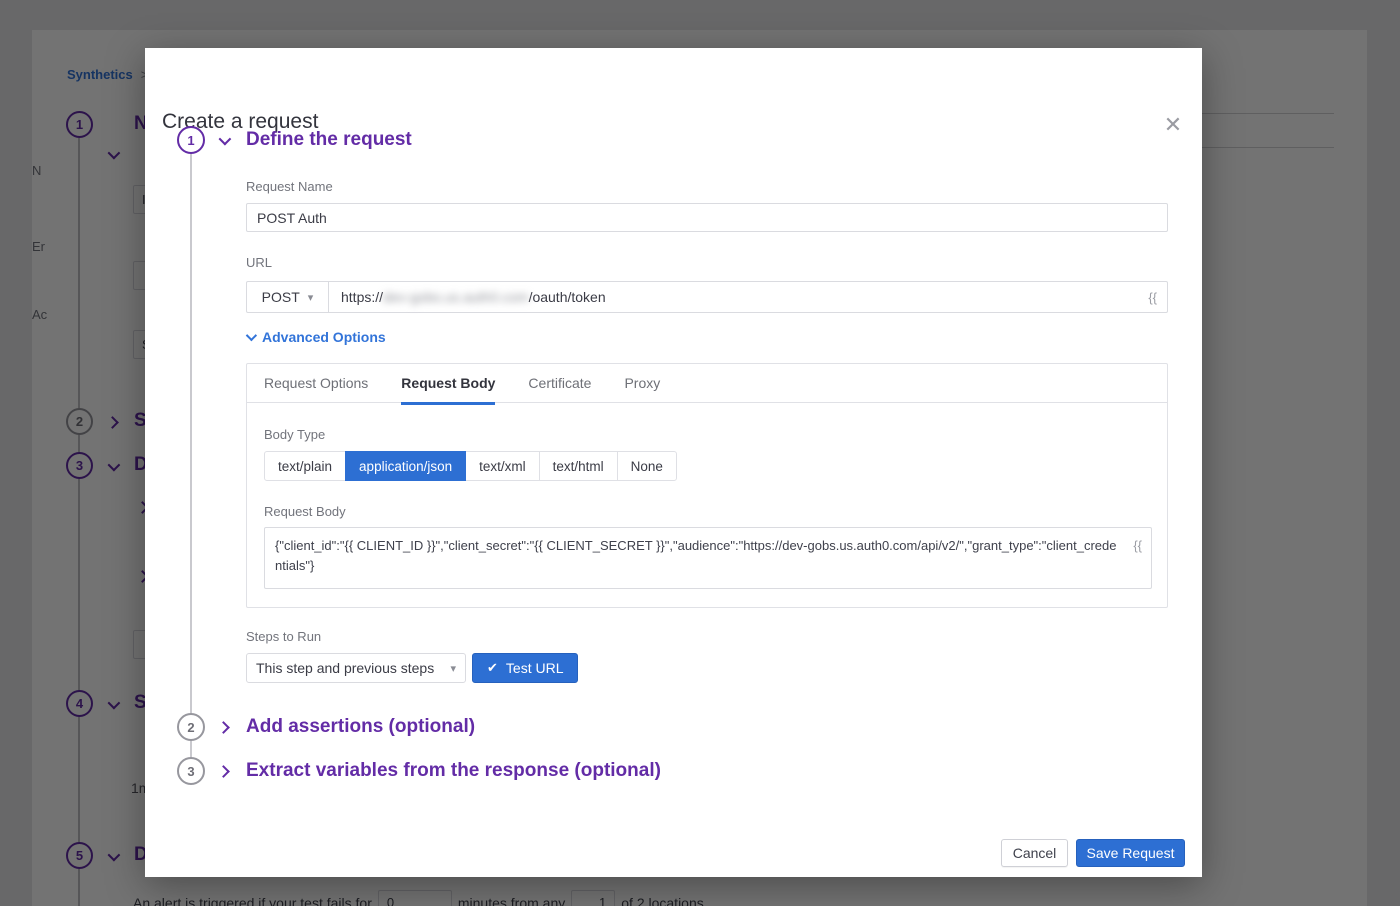 The image size is (1400, 906). Describe the element at coordinates (280, 297) in the screenshot. I see `http-method-value: POST` at that location.